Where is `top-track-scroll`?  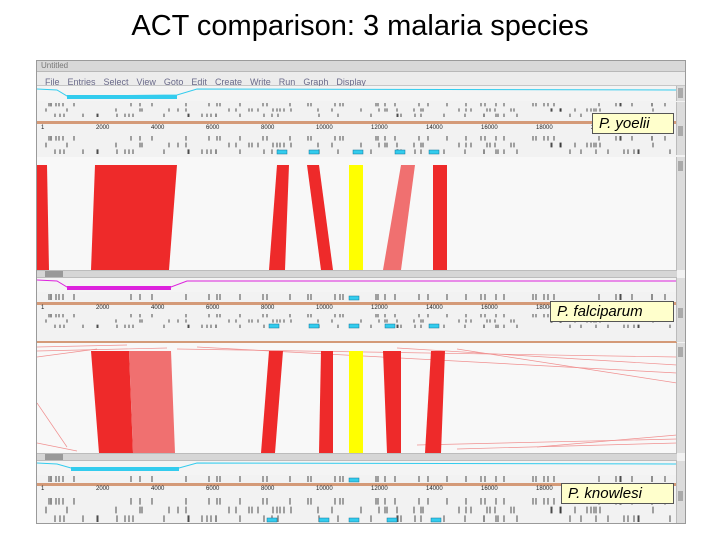 top-track-scroll is located at coordinates (680, 128).